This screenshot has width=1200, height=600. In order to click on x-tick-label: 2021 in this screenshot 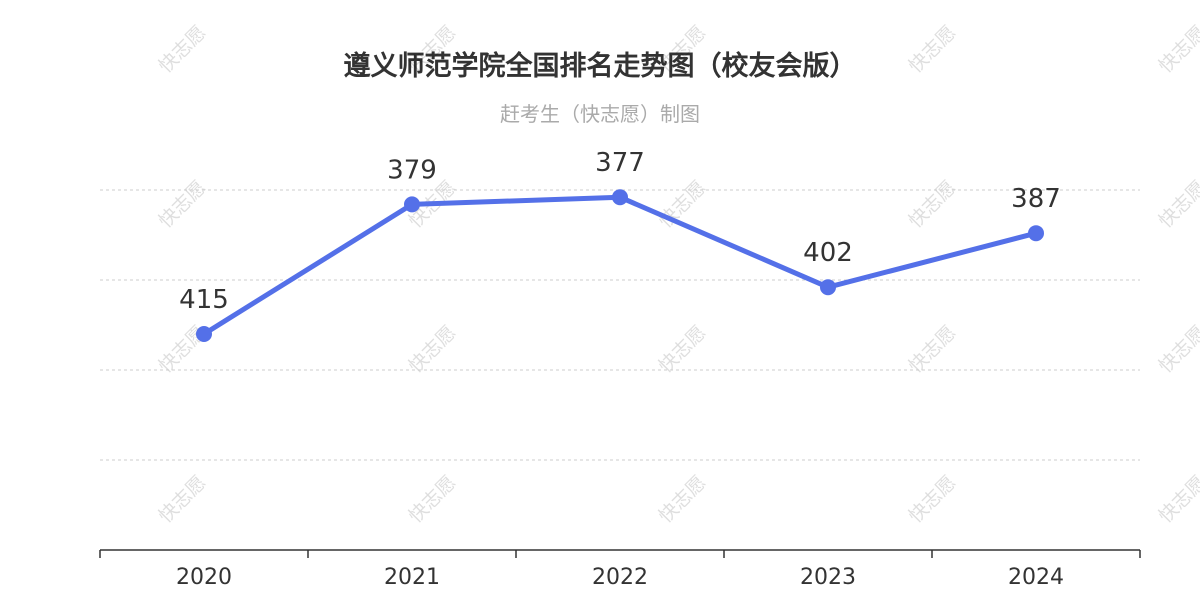, I will do `click(412, 577)`.